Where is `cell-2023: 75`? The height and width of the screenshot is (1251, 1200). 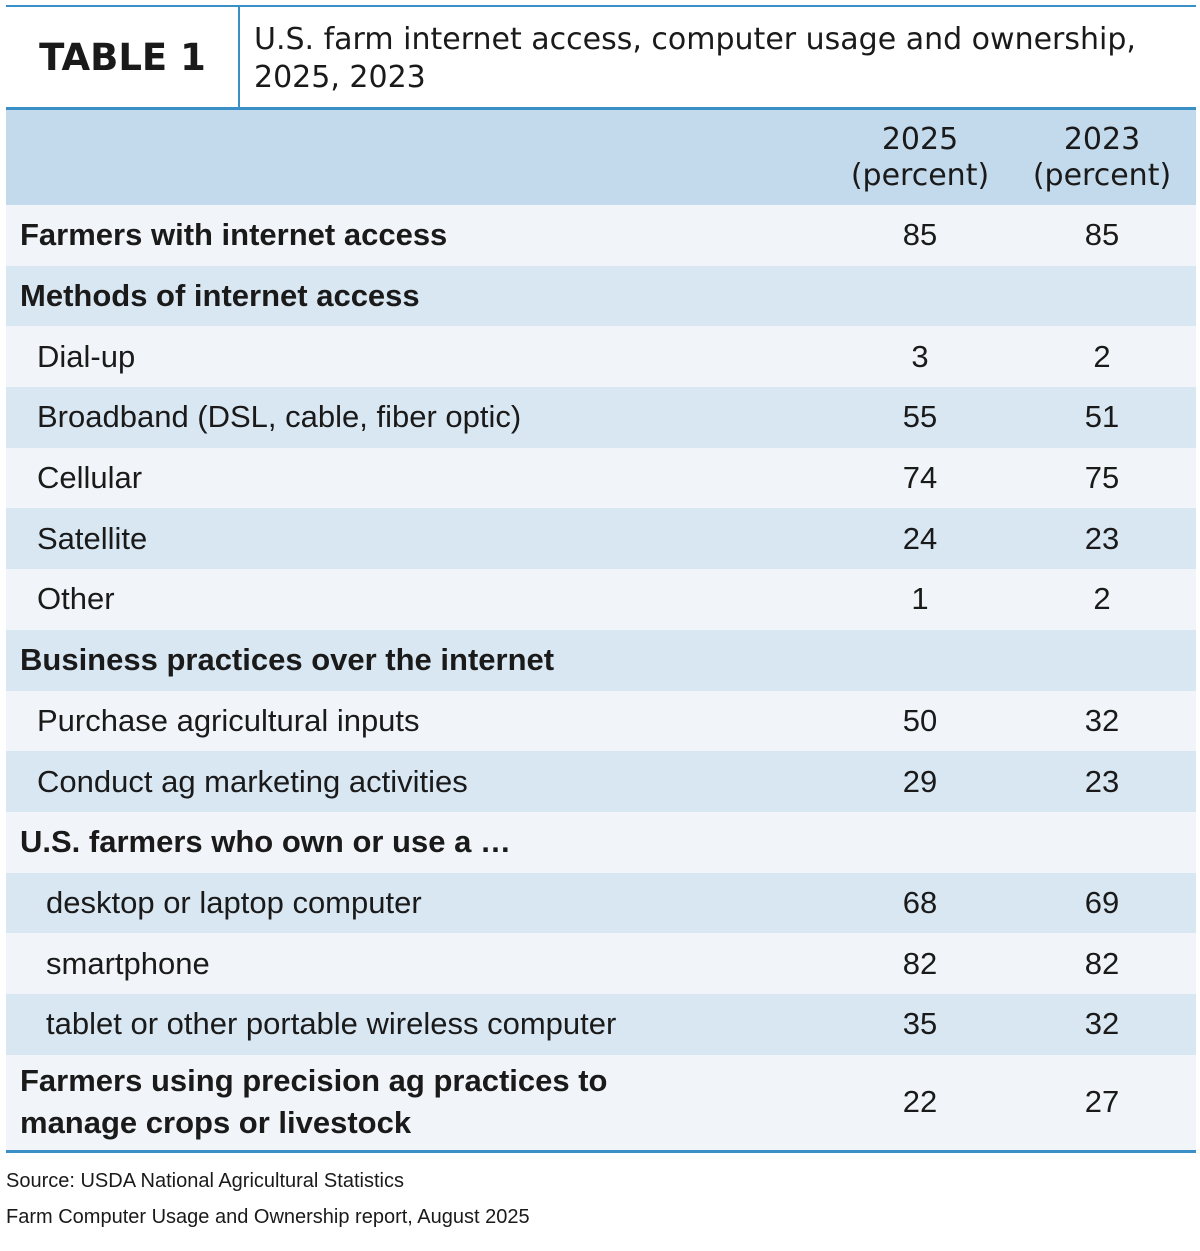 cell-2023: 75 is located at coordinates (1102, 478).